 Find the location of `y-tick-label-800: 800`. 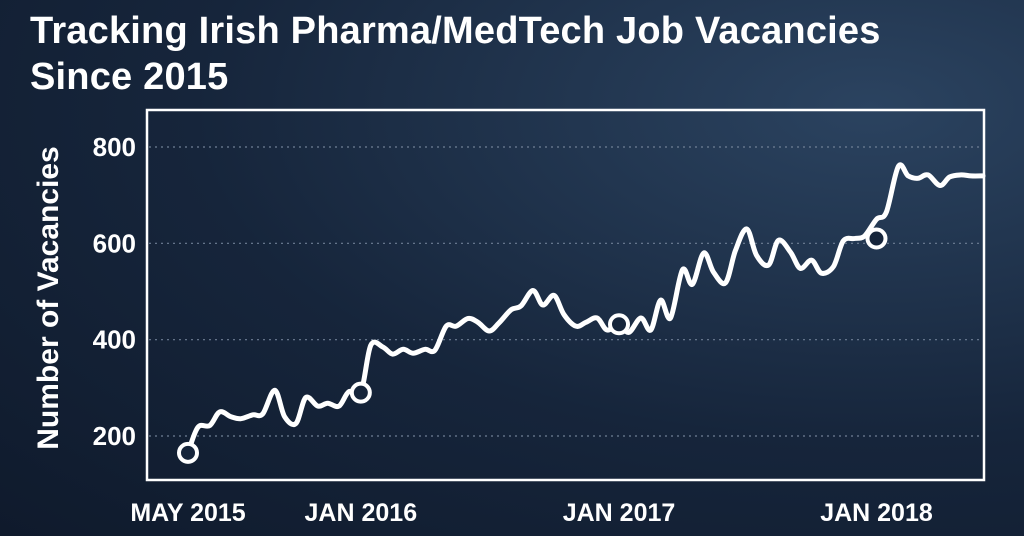

y-tick-label-800: 800 is located at coordinates (114, 147).